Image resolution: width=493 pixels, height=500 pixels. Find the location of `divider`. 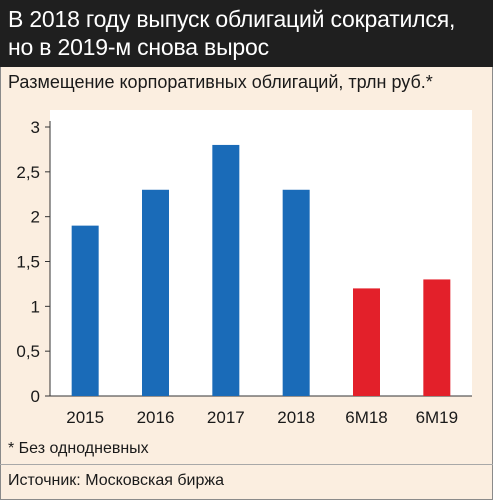

divider is located at coordinates (246, 464).